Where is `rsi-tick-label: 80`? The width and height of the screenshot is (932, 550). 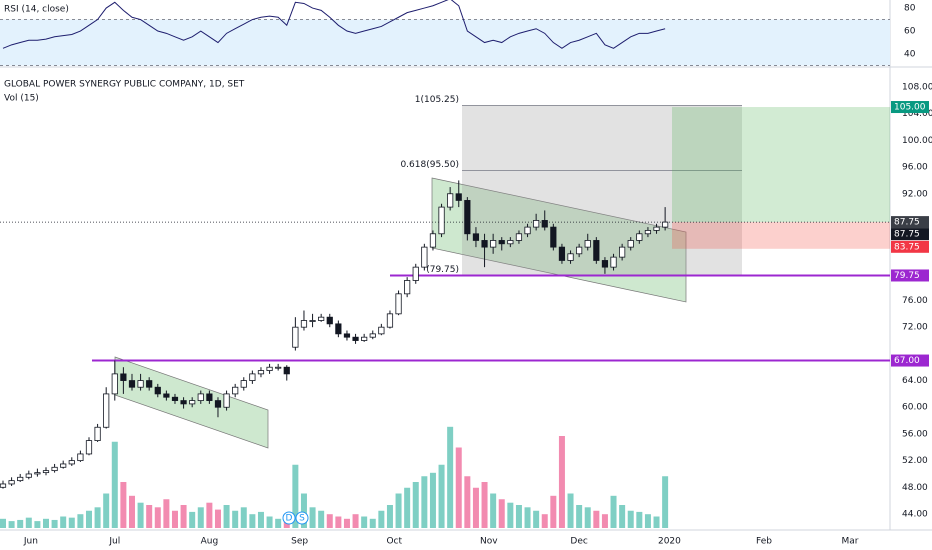
rsi-tick-label: 80 is located at coordinates (910, 9).